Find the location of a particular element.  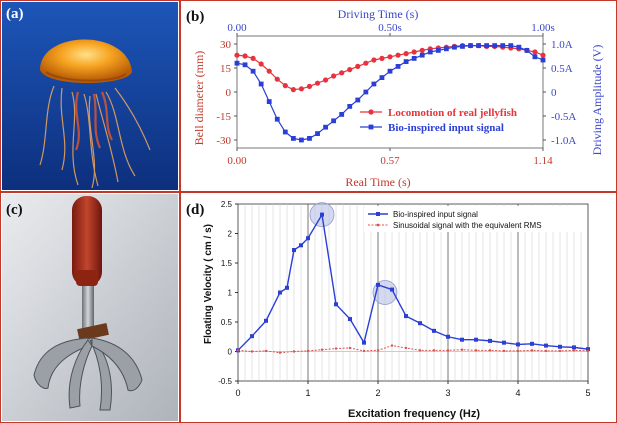

d-x-tick-label: 0 is located at coordinates (237, 393).